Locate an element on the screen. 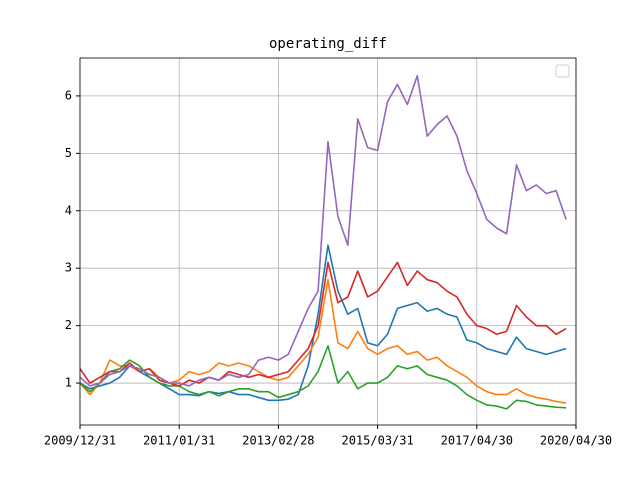 This screenshot has width=640, height=480. y-tick-label: 1 is located at coordinates (68, 383).